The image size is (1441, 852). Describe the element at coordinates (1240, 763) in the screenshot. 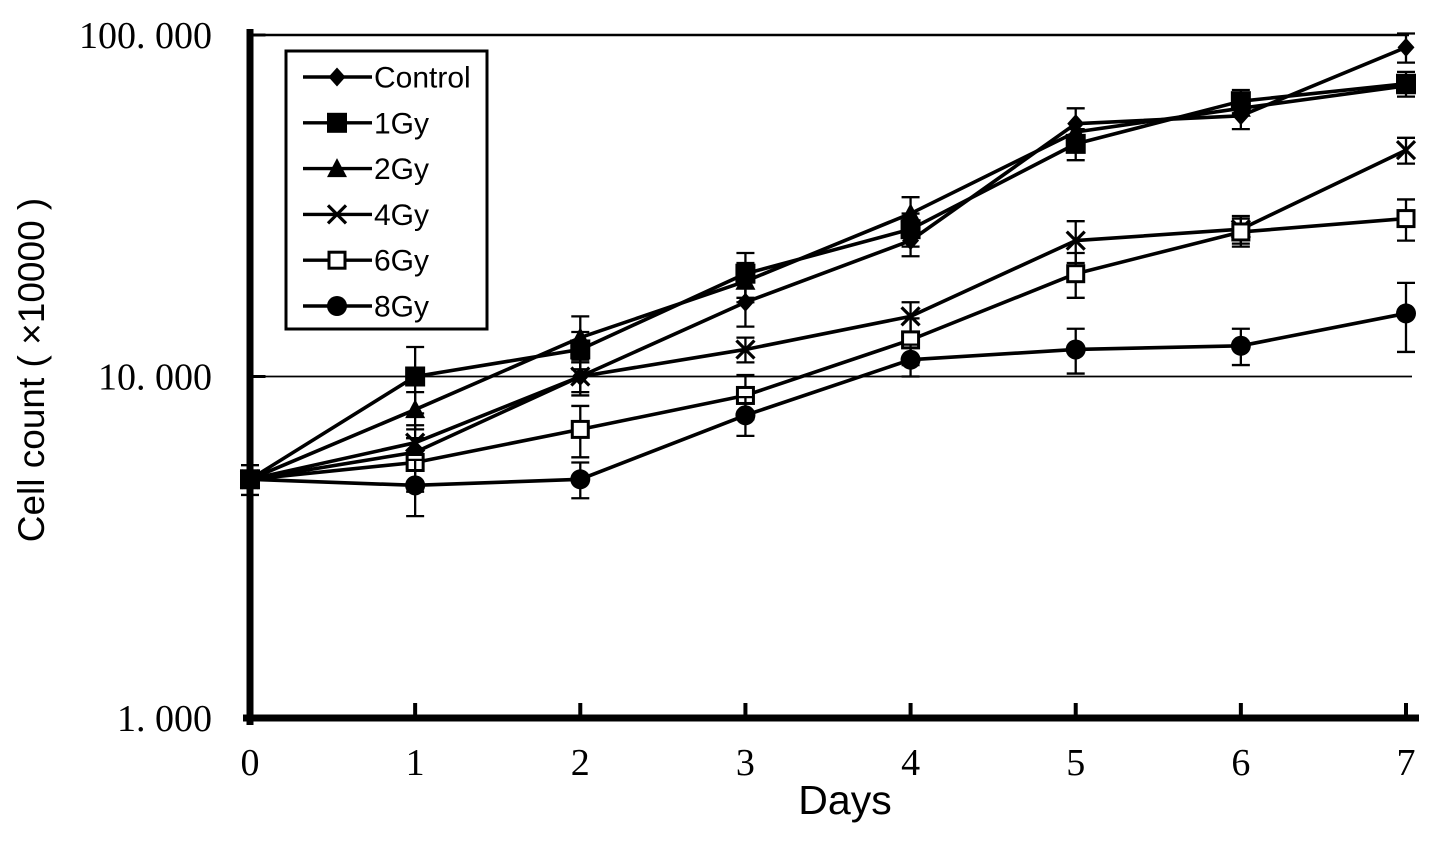

I see `x-tick-label: 6` at that location.